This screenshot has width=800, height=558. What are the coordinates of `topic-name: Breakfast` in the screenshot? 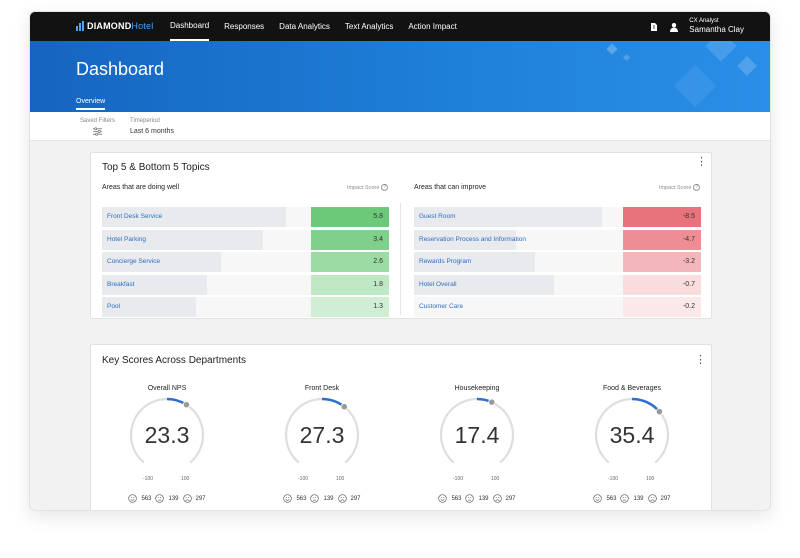 It's located at (121, 284).